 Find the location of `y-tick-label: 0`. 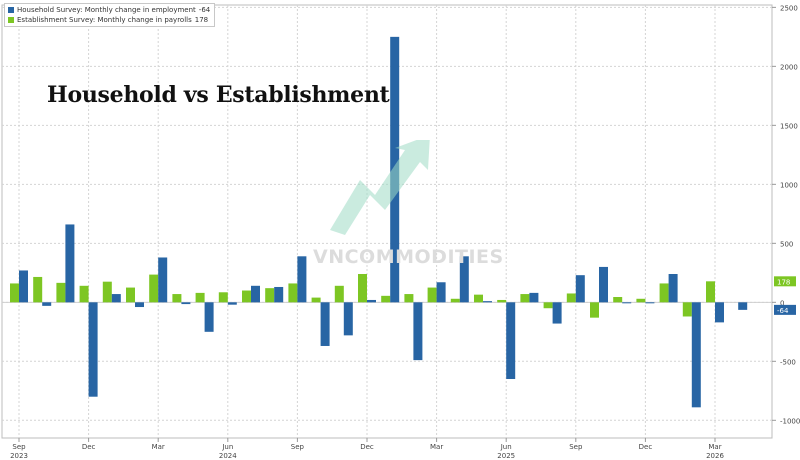

y-tick-label: 0 is located at coordinates (782, 303).